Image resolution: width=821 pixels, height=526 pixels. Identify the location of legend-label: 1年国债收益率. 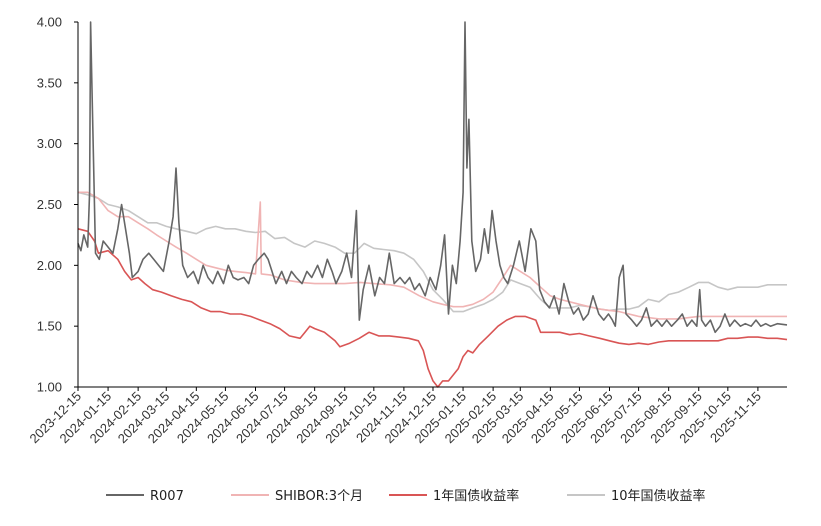
(476, 496).